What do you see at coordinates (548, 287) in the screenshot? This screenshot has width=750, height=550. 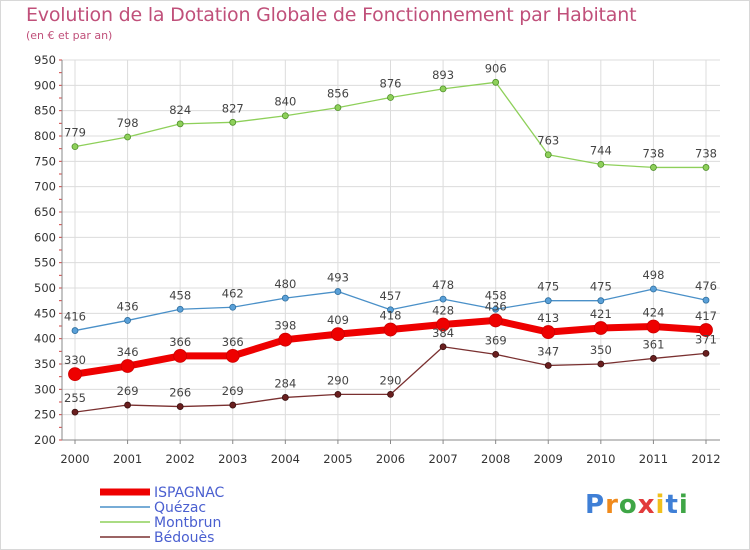 I see `data-label: 475` at bounding box center [548, 287].